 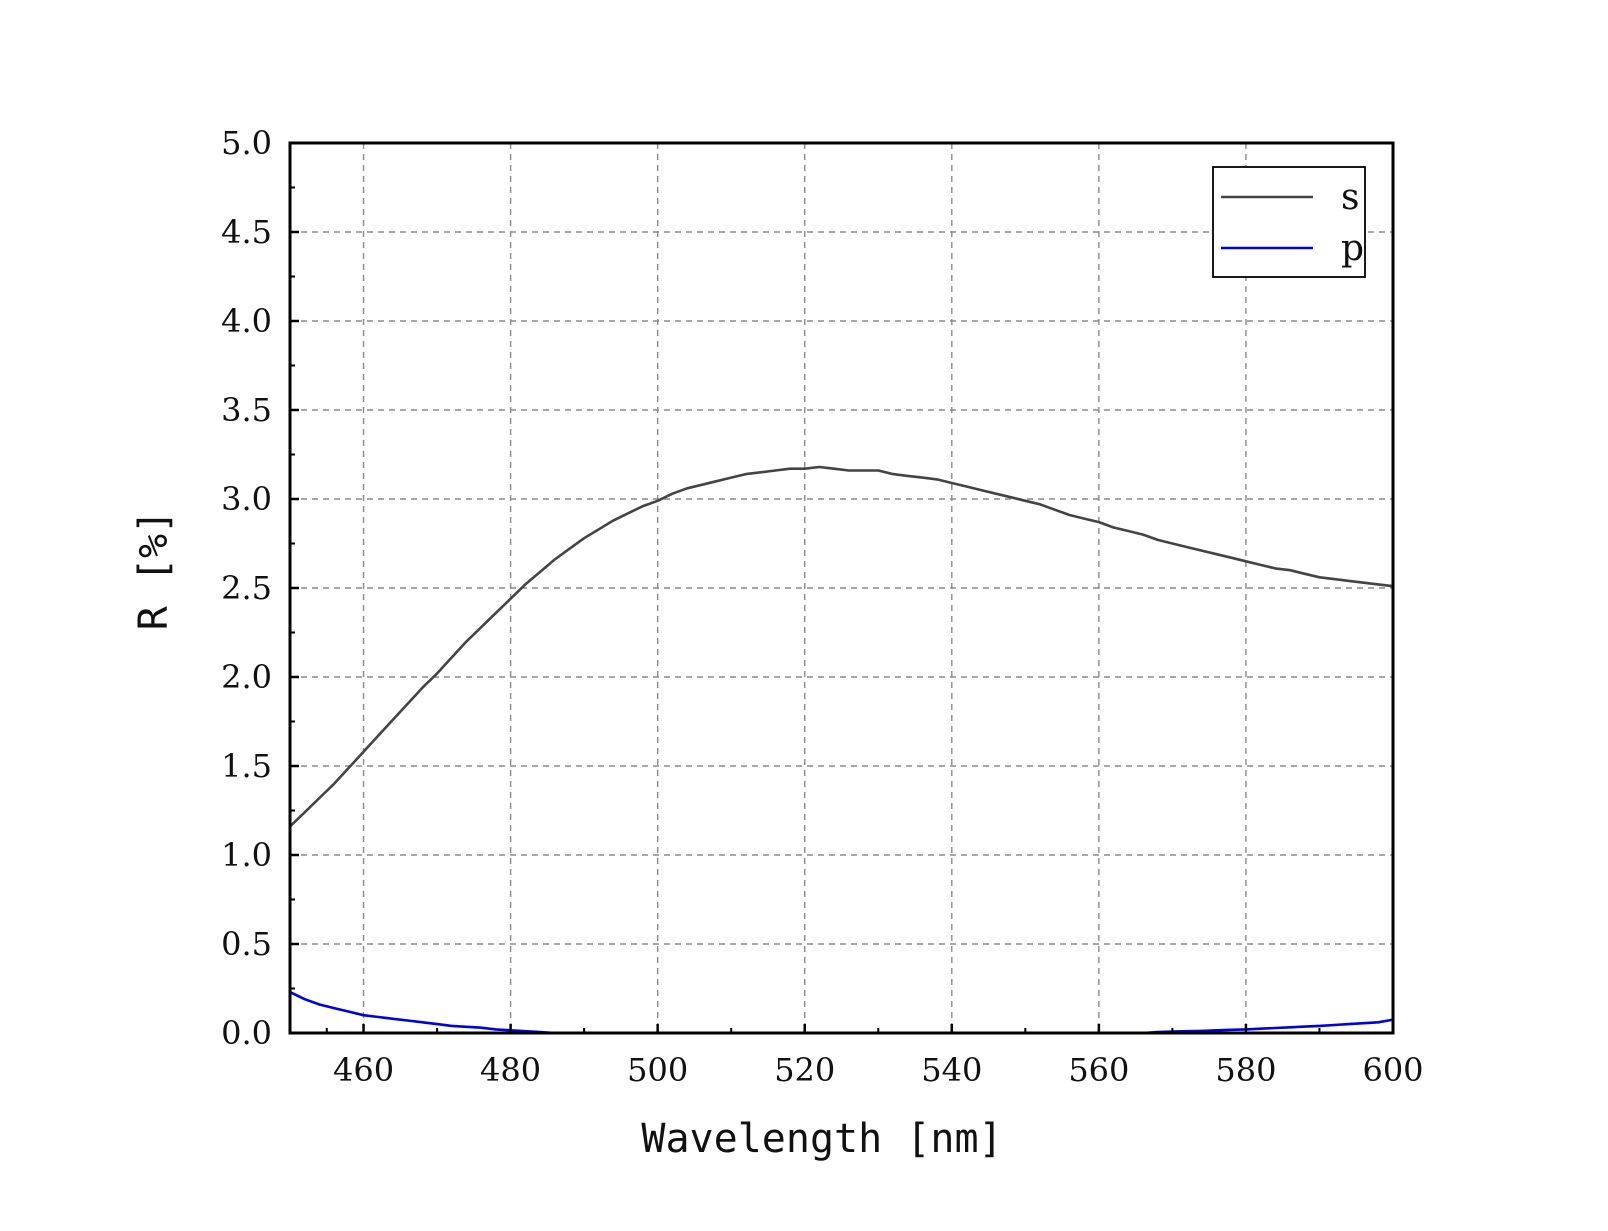 I want to click on x-tick-label: 520, so click(x=804, y=1070).